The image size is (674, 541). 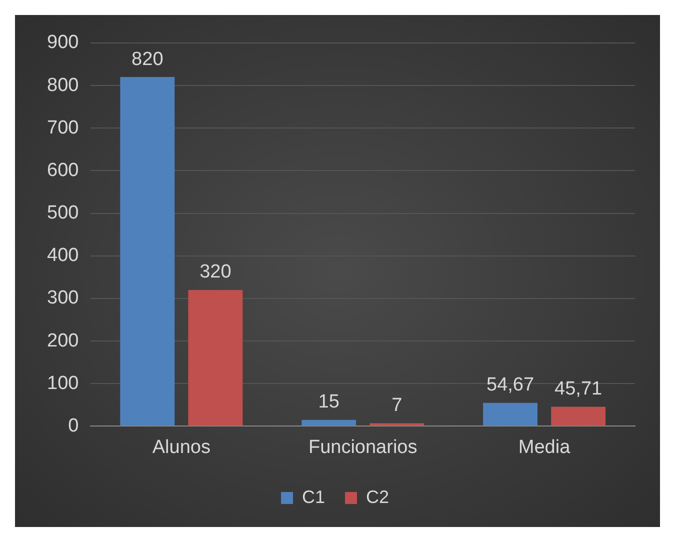 I want to click on y-tick-label: 700, so click(x=63, y=127).